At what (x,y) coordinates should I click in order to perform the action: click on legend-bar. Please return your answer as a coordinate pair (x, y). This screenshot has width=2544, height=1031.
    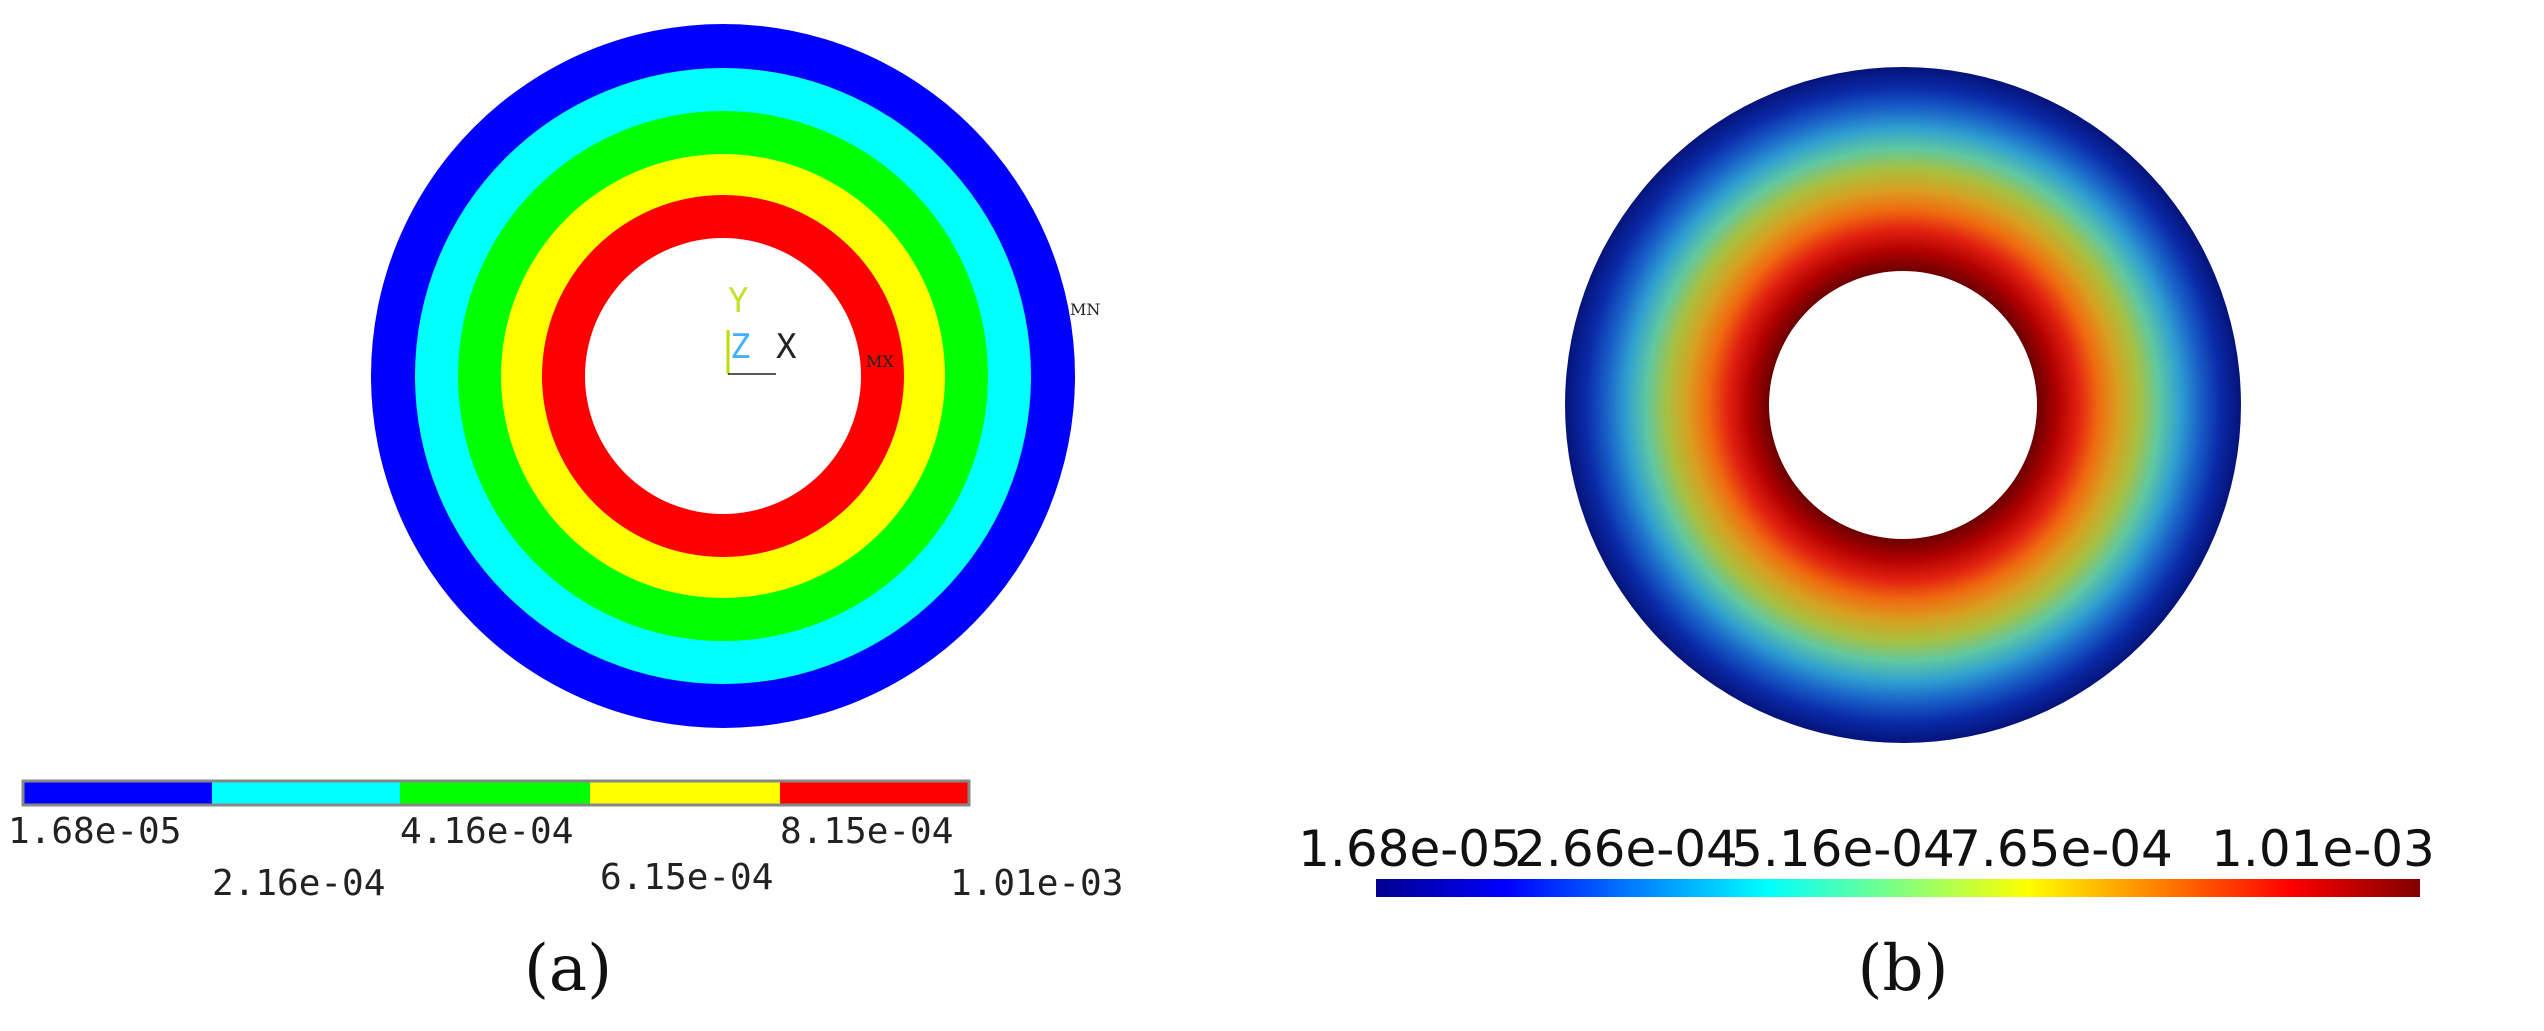
    Looking at the image, I should click on (496, 793).